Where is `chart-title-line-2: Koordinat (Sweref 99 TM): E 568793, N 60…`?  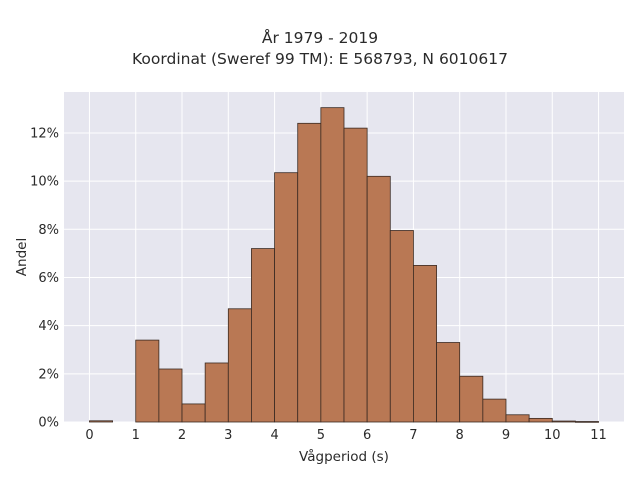
chart-title-line-2: Koordinat (Sweref 99 TM): E 568793, N 60… is located at coordinates (320, 59).